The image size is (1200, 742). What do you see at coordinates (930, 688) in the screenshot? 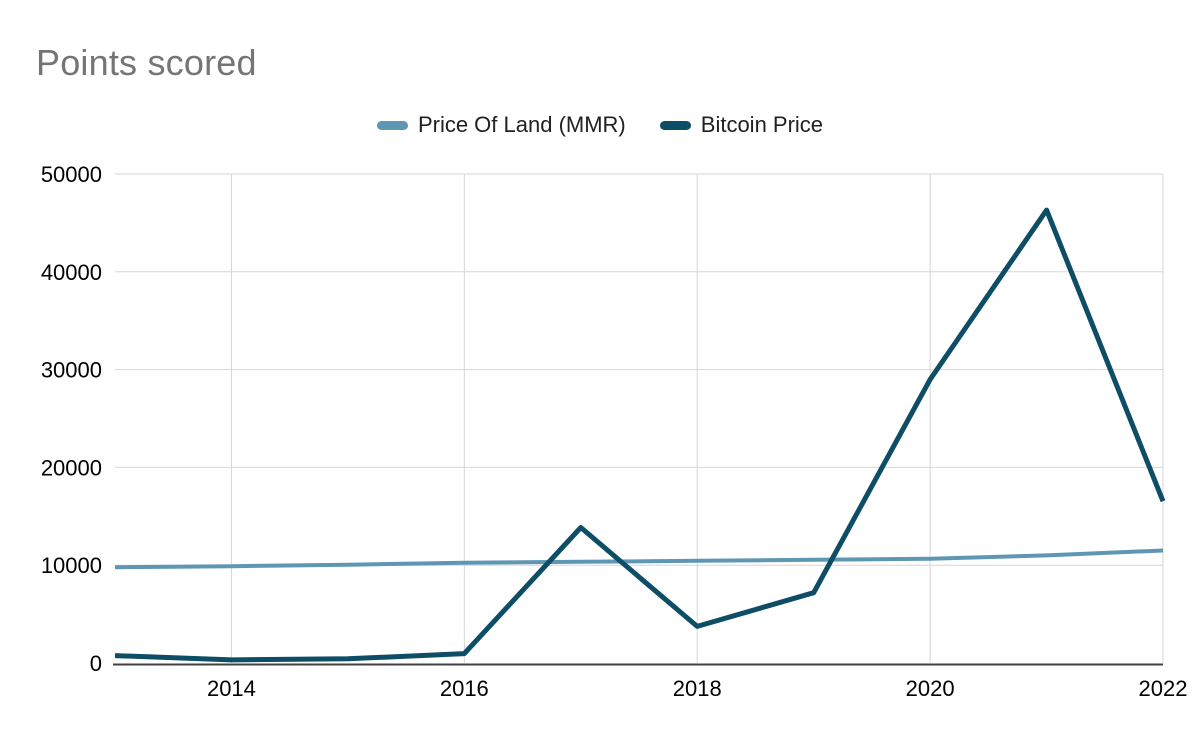
I see `x-tick-label-2020: 2020` at bounding box center [930, 688].